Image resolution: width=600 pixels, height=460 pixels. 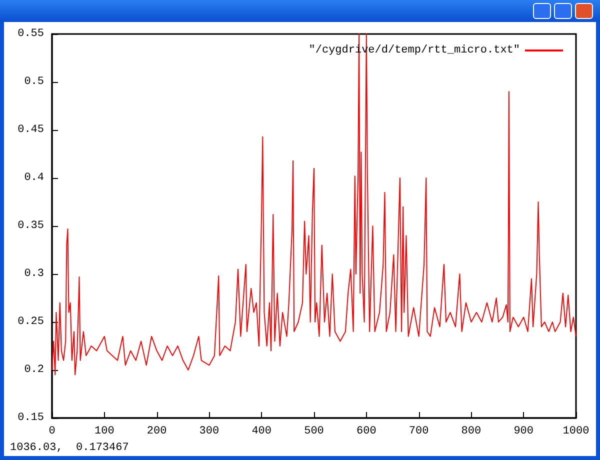 I want to click on text: 1036.03, 0.173467, so click(x=69, y=448).